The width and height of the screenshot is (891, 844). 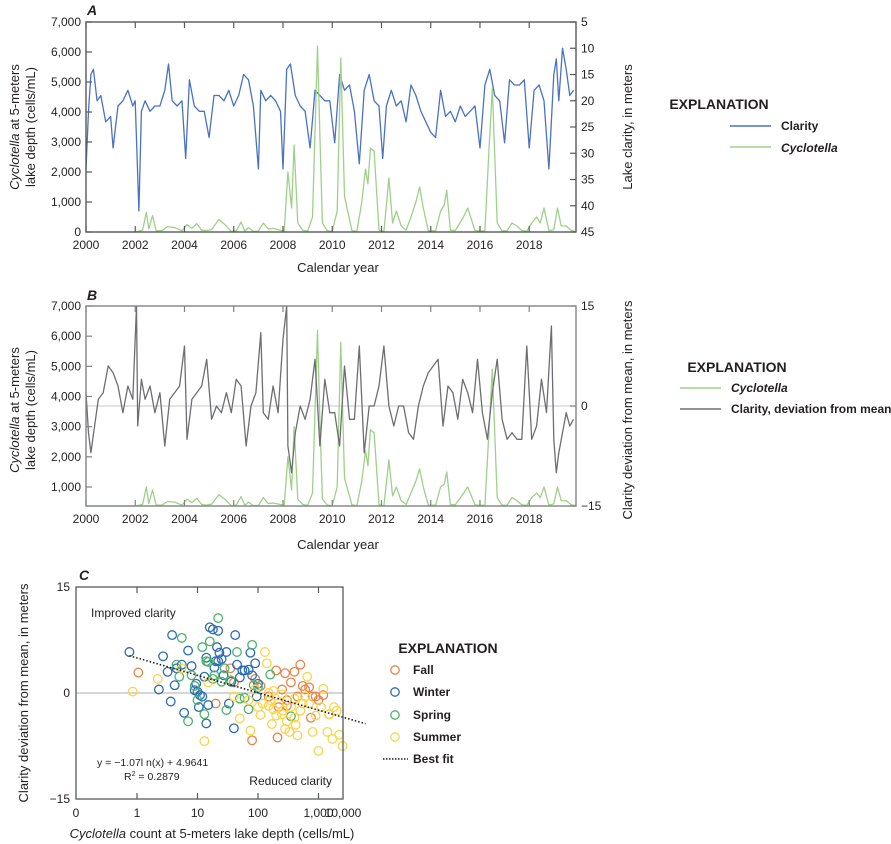 What do you see at coordinates (64, 587) in the screenshot?
I see `y-tick-label: 15` at bounding box center [64, 587].